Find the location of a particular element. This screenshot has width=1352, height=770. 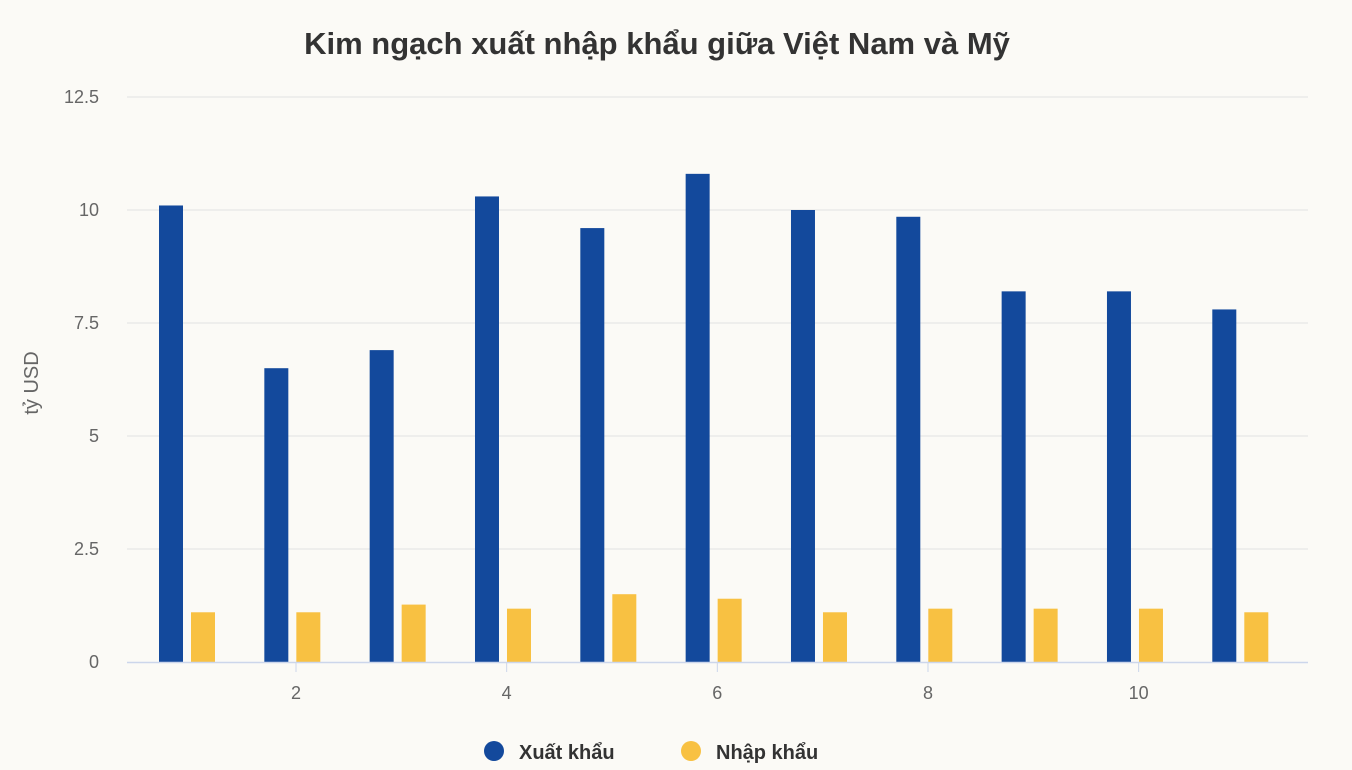

x-axis: 2 4 6 8 10 is located at coordinates (717, 682).